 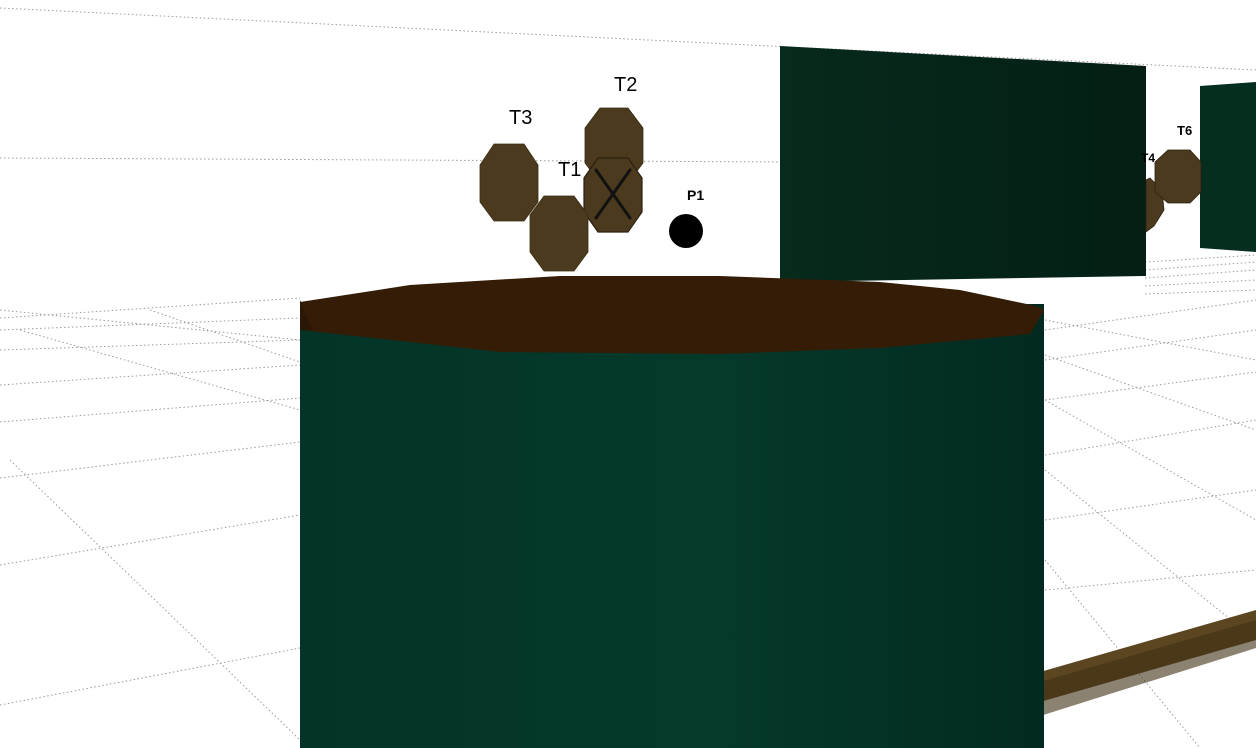 I want to click on back-wall-left, so click(x=963, y=164).